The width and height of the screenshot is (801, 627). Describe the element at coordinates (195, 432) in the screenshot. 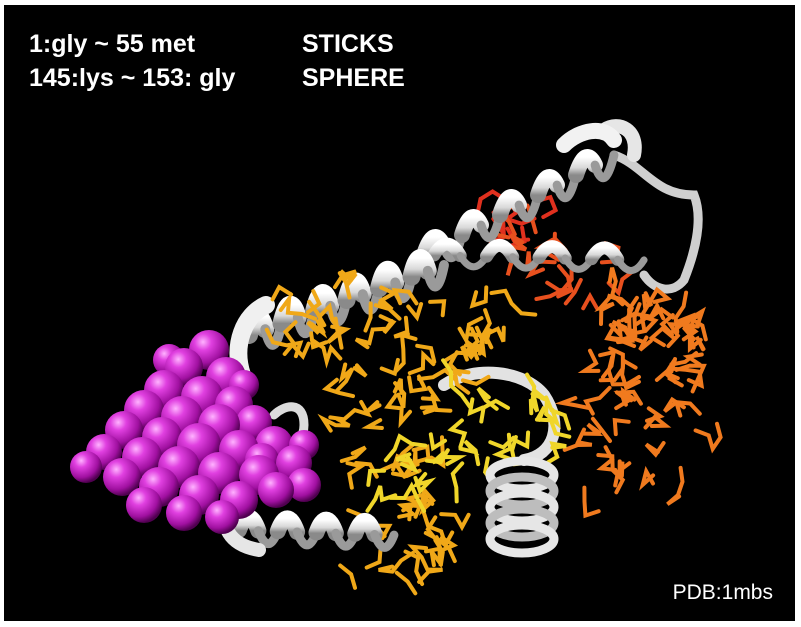

I see `sphere-residues` at that location.